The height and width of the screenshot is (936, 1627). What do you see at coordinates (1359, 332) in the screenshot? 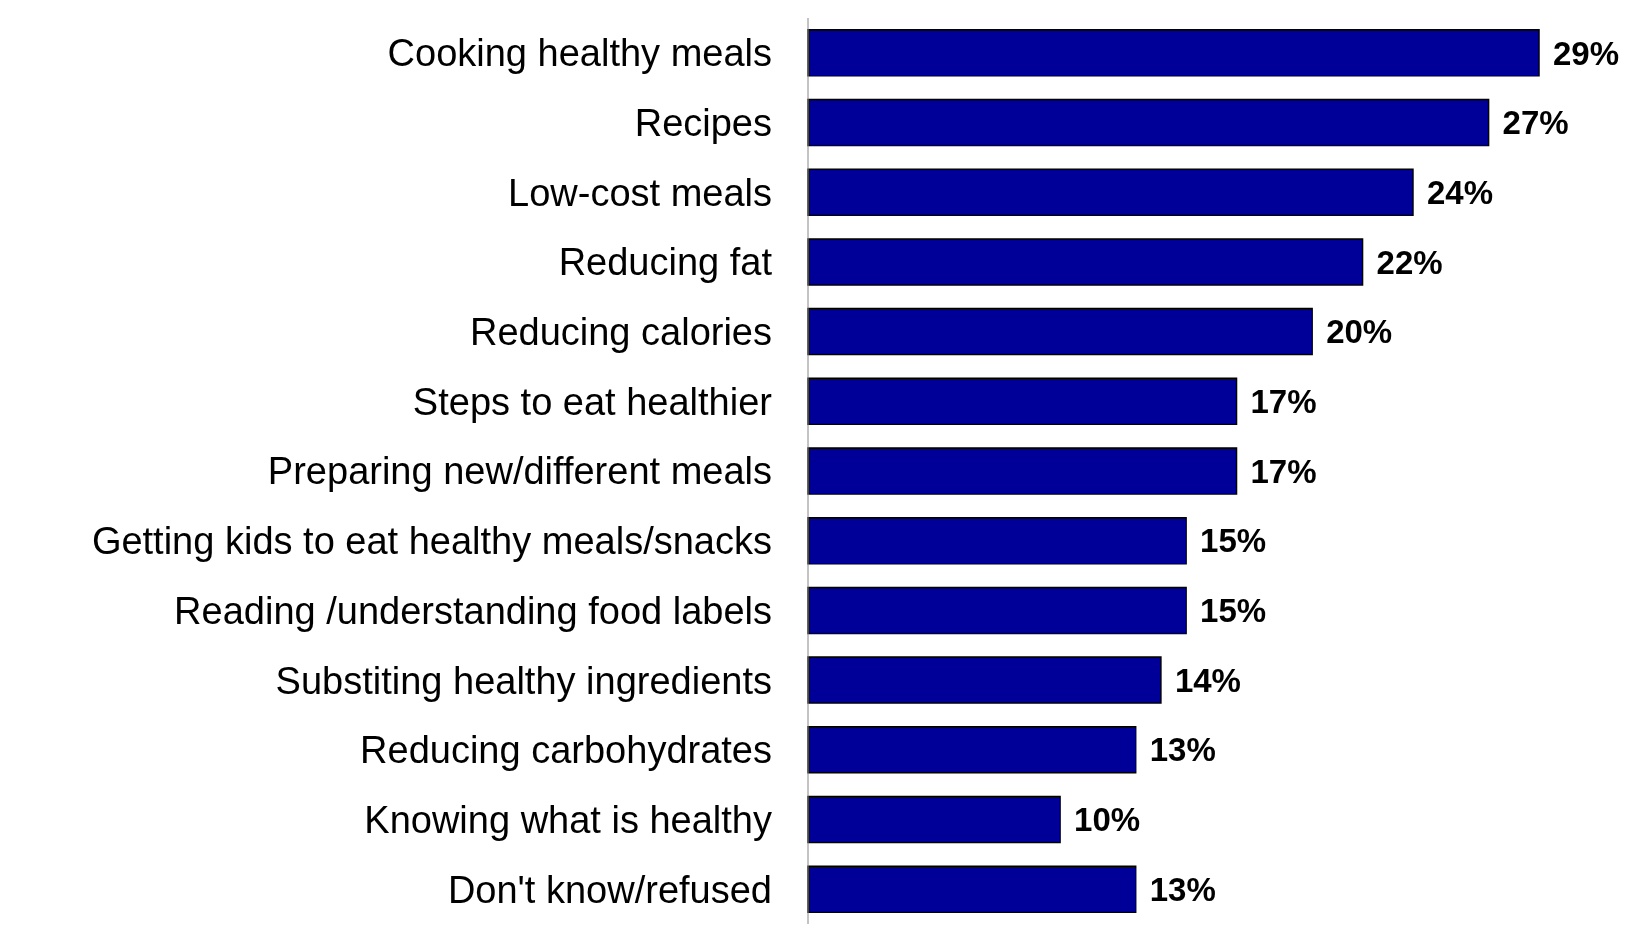
I see `data-label: 20%` at bounding box center [1359, 332].